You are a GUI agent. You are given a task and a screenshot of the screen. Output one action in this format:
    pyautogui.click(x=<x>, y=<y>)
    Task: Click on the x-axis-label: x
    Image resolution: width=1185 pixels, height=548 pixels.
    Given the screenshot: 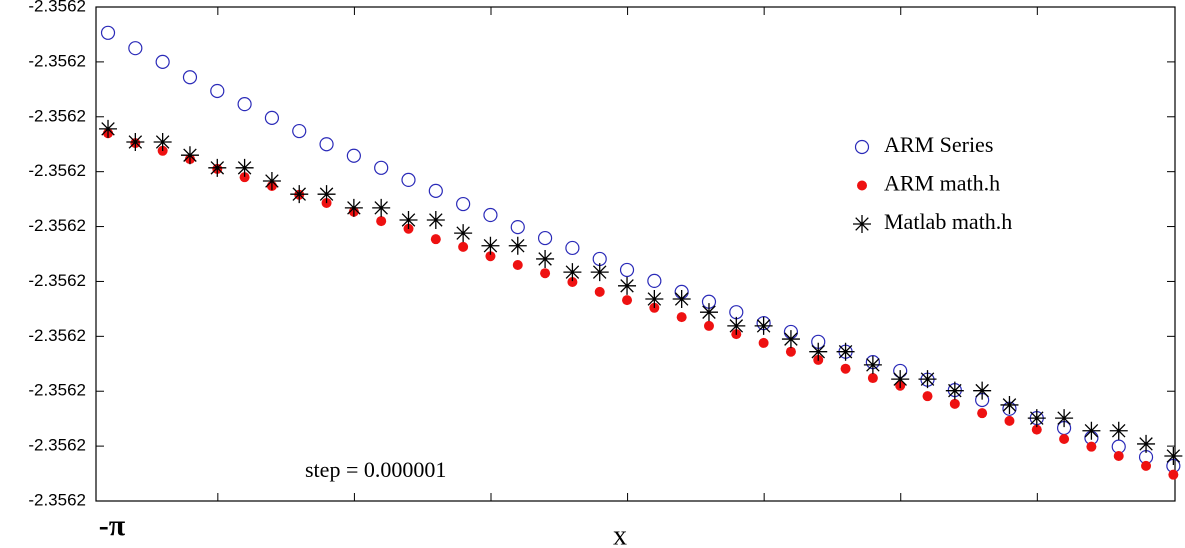 What is the action you would take?
    pyautogui.click(x=620, y=534)
    